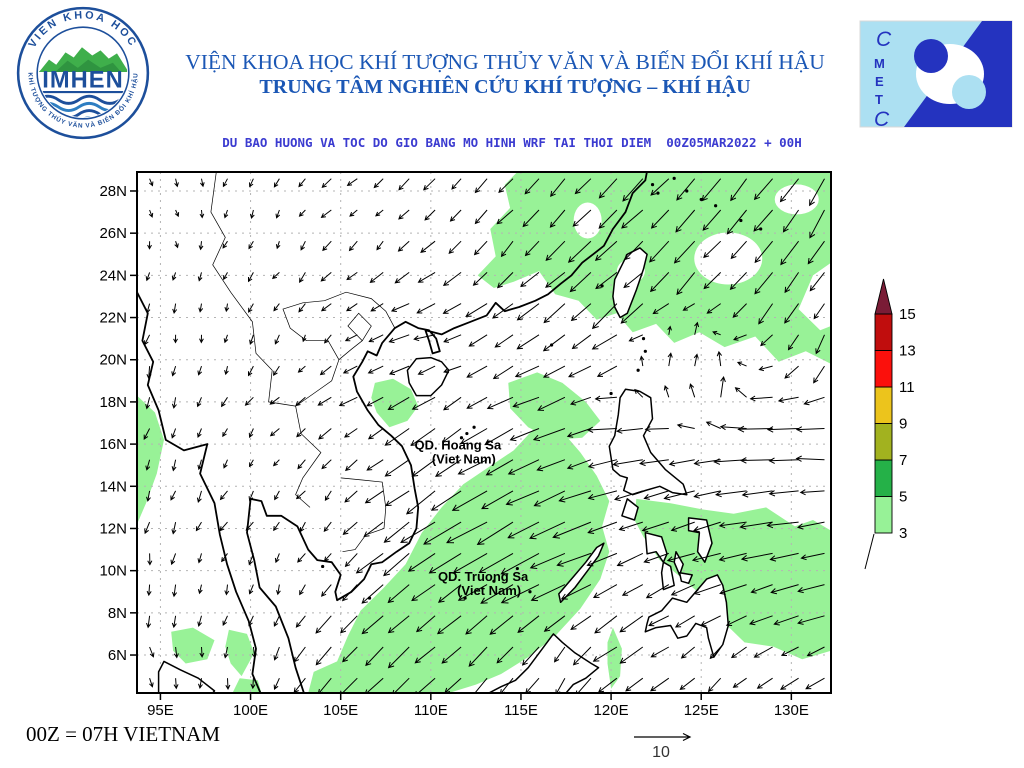 The image size is (1024, 768). What do you see at coordinates (883, 478) in the screenshot?
I see `colorbar-segment` at bounding box center [883, 478].